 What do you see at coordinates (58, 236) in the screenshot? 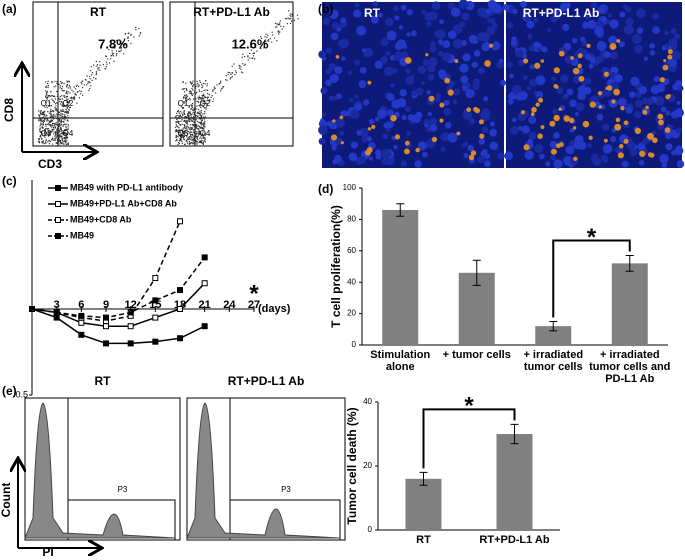
I see `legend-marker` at bounding box center [58, 236].